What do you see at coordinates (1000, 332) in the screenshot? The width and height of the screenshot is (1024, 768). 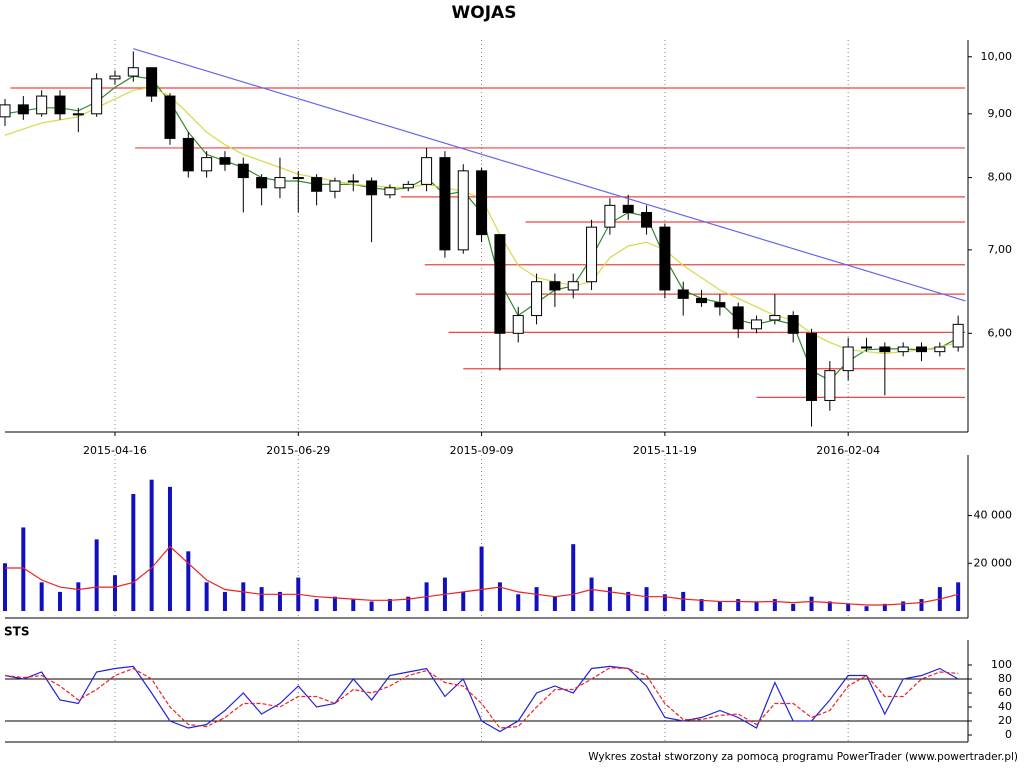 I see `y-tick-label: 6,00` at bounding box center [1000, 332].